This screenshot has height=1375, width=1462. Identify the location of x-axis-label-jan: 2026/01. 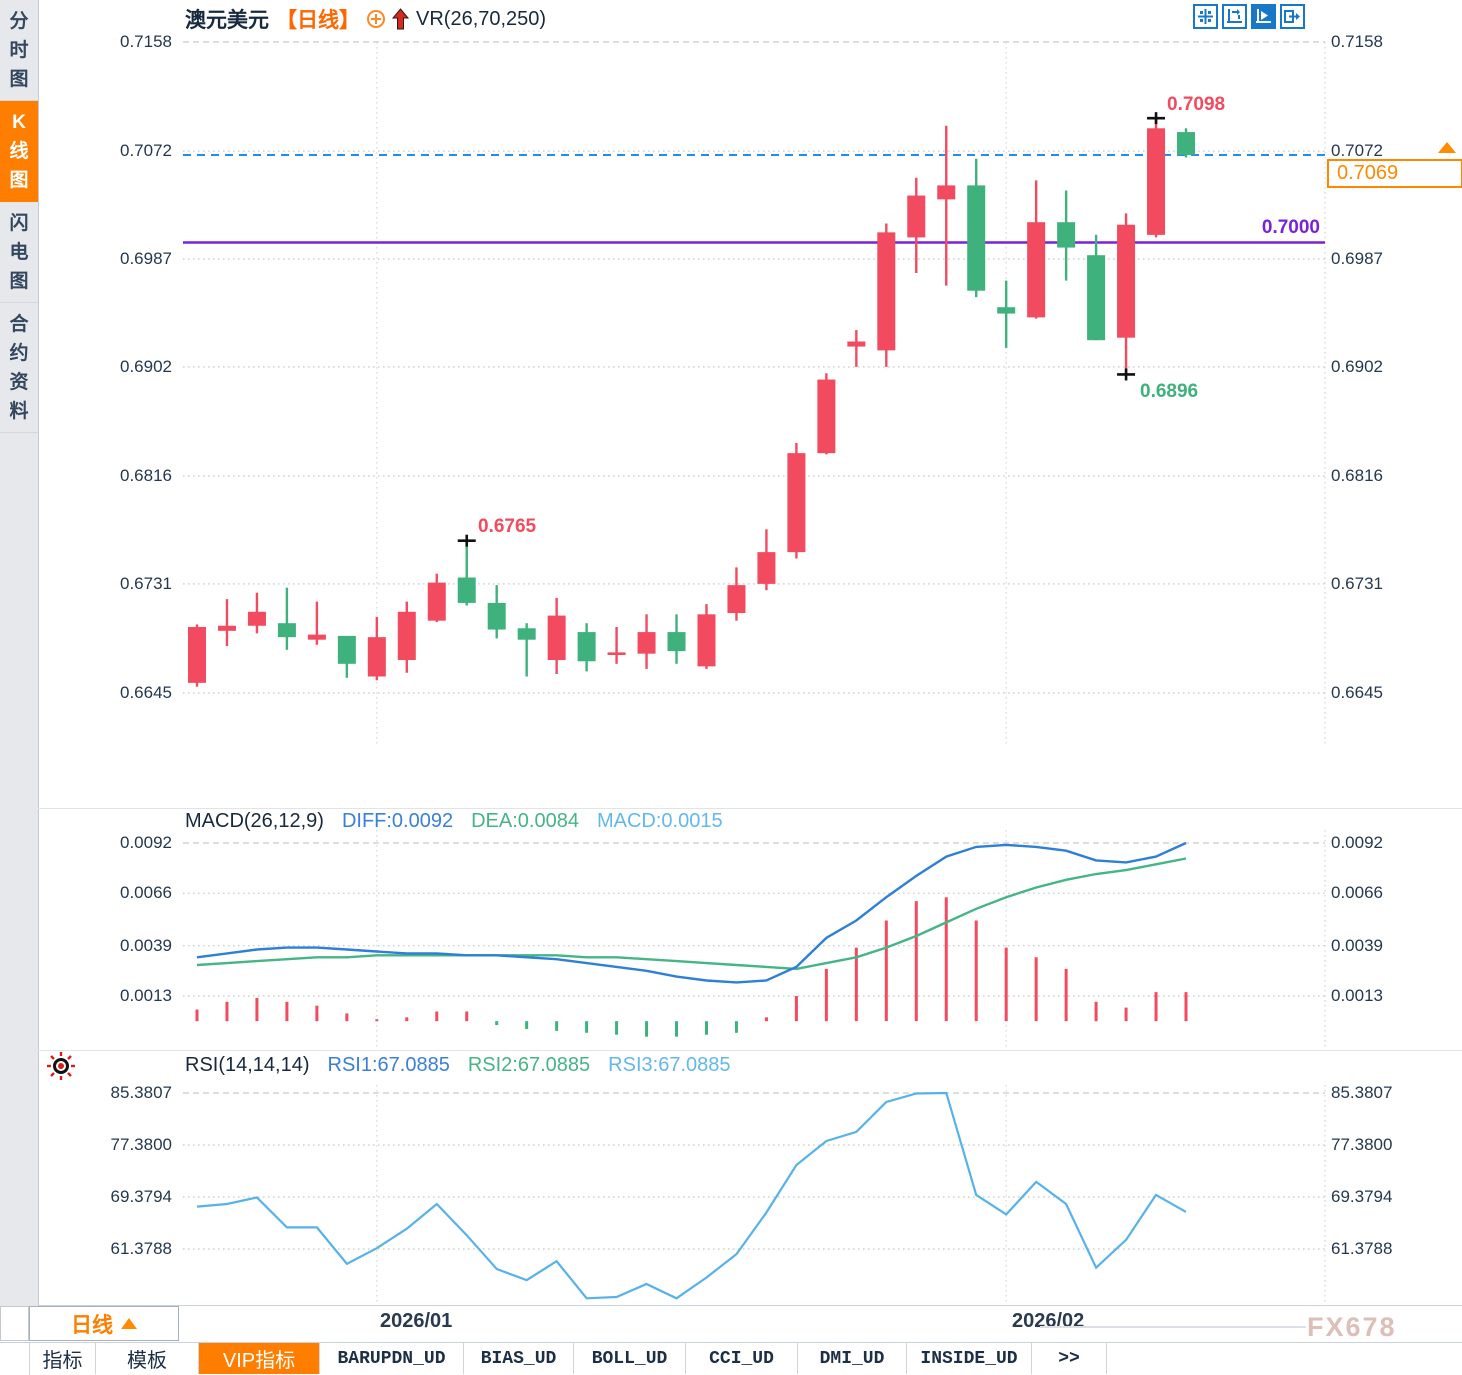
(416, 1321).